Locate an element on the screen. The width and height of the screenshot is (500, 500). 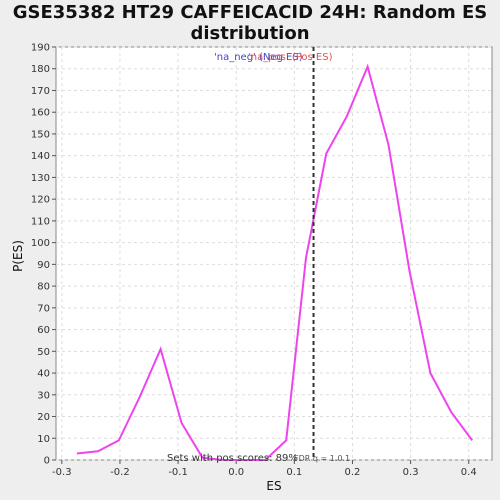
chart-title-line-1: GSE35382 HT29 CAFFEICACID 24H: Random ES is located at coordinates (250, 12).